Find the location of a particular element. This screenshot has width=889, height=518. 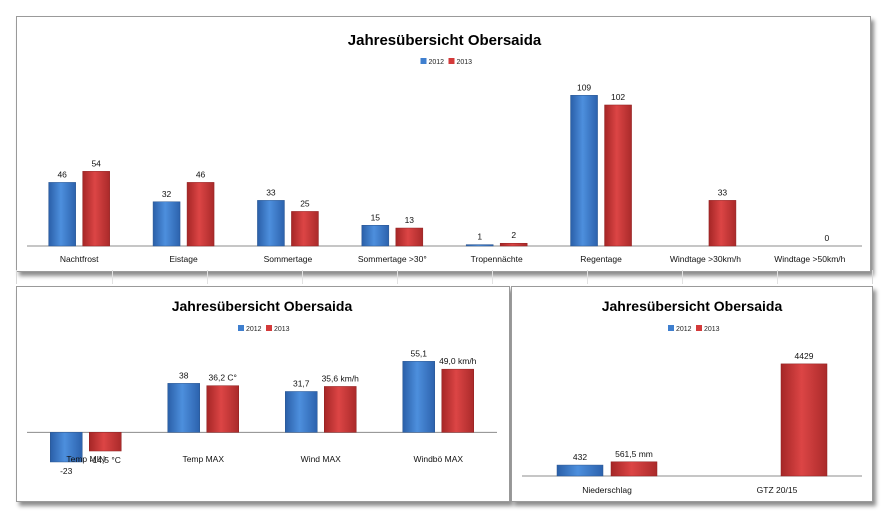

category-group: 38 36,2 C° Temp MAX is located at coordinates (203, 417).